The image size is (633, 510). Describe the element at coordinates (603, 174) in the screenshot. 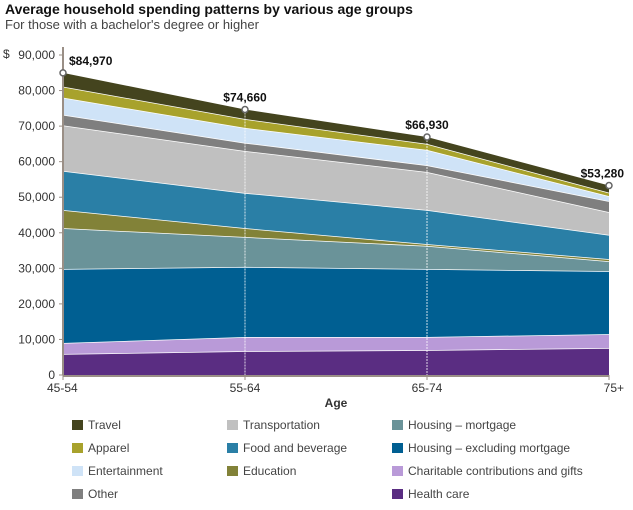

I see `total-value-label: $53,280` at that location.